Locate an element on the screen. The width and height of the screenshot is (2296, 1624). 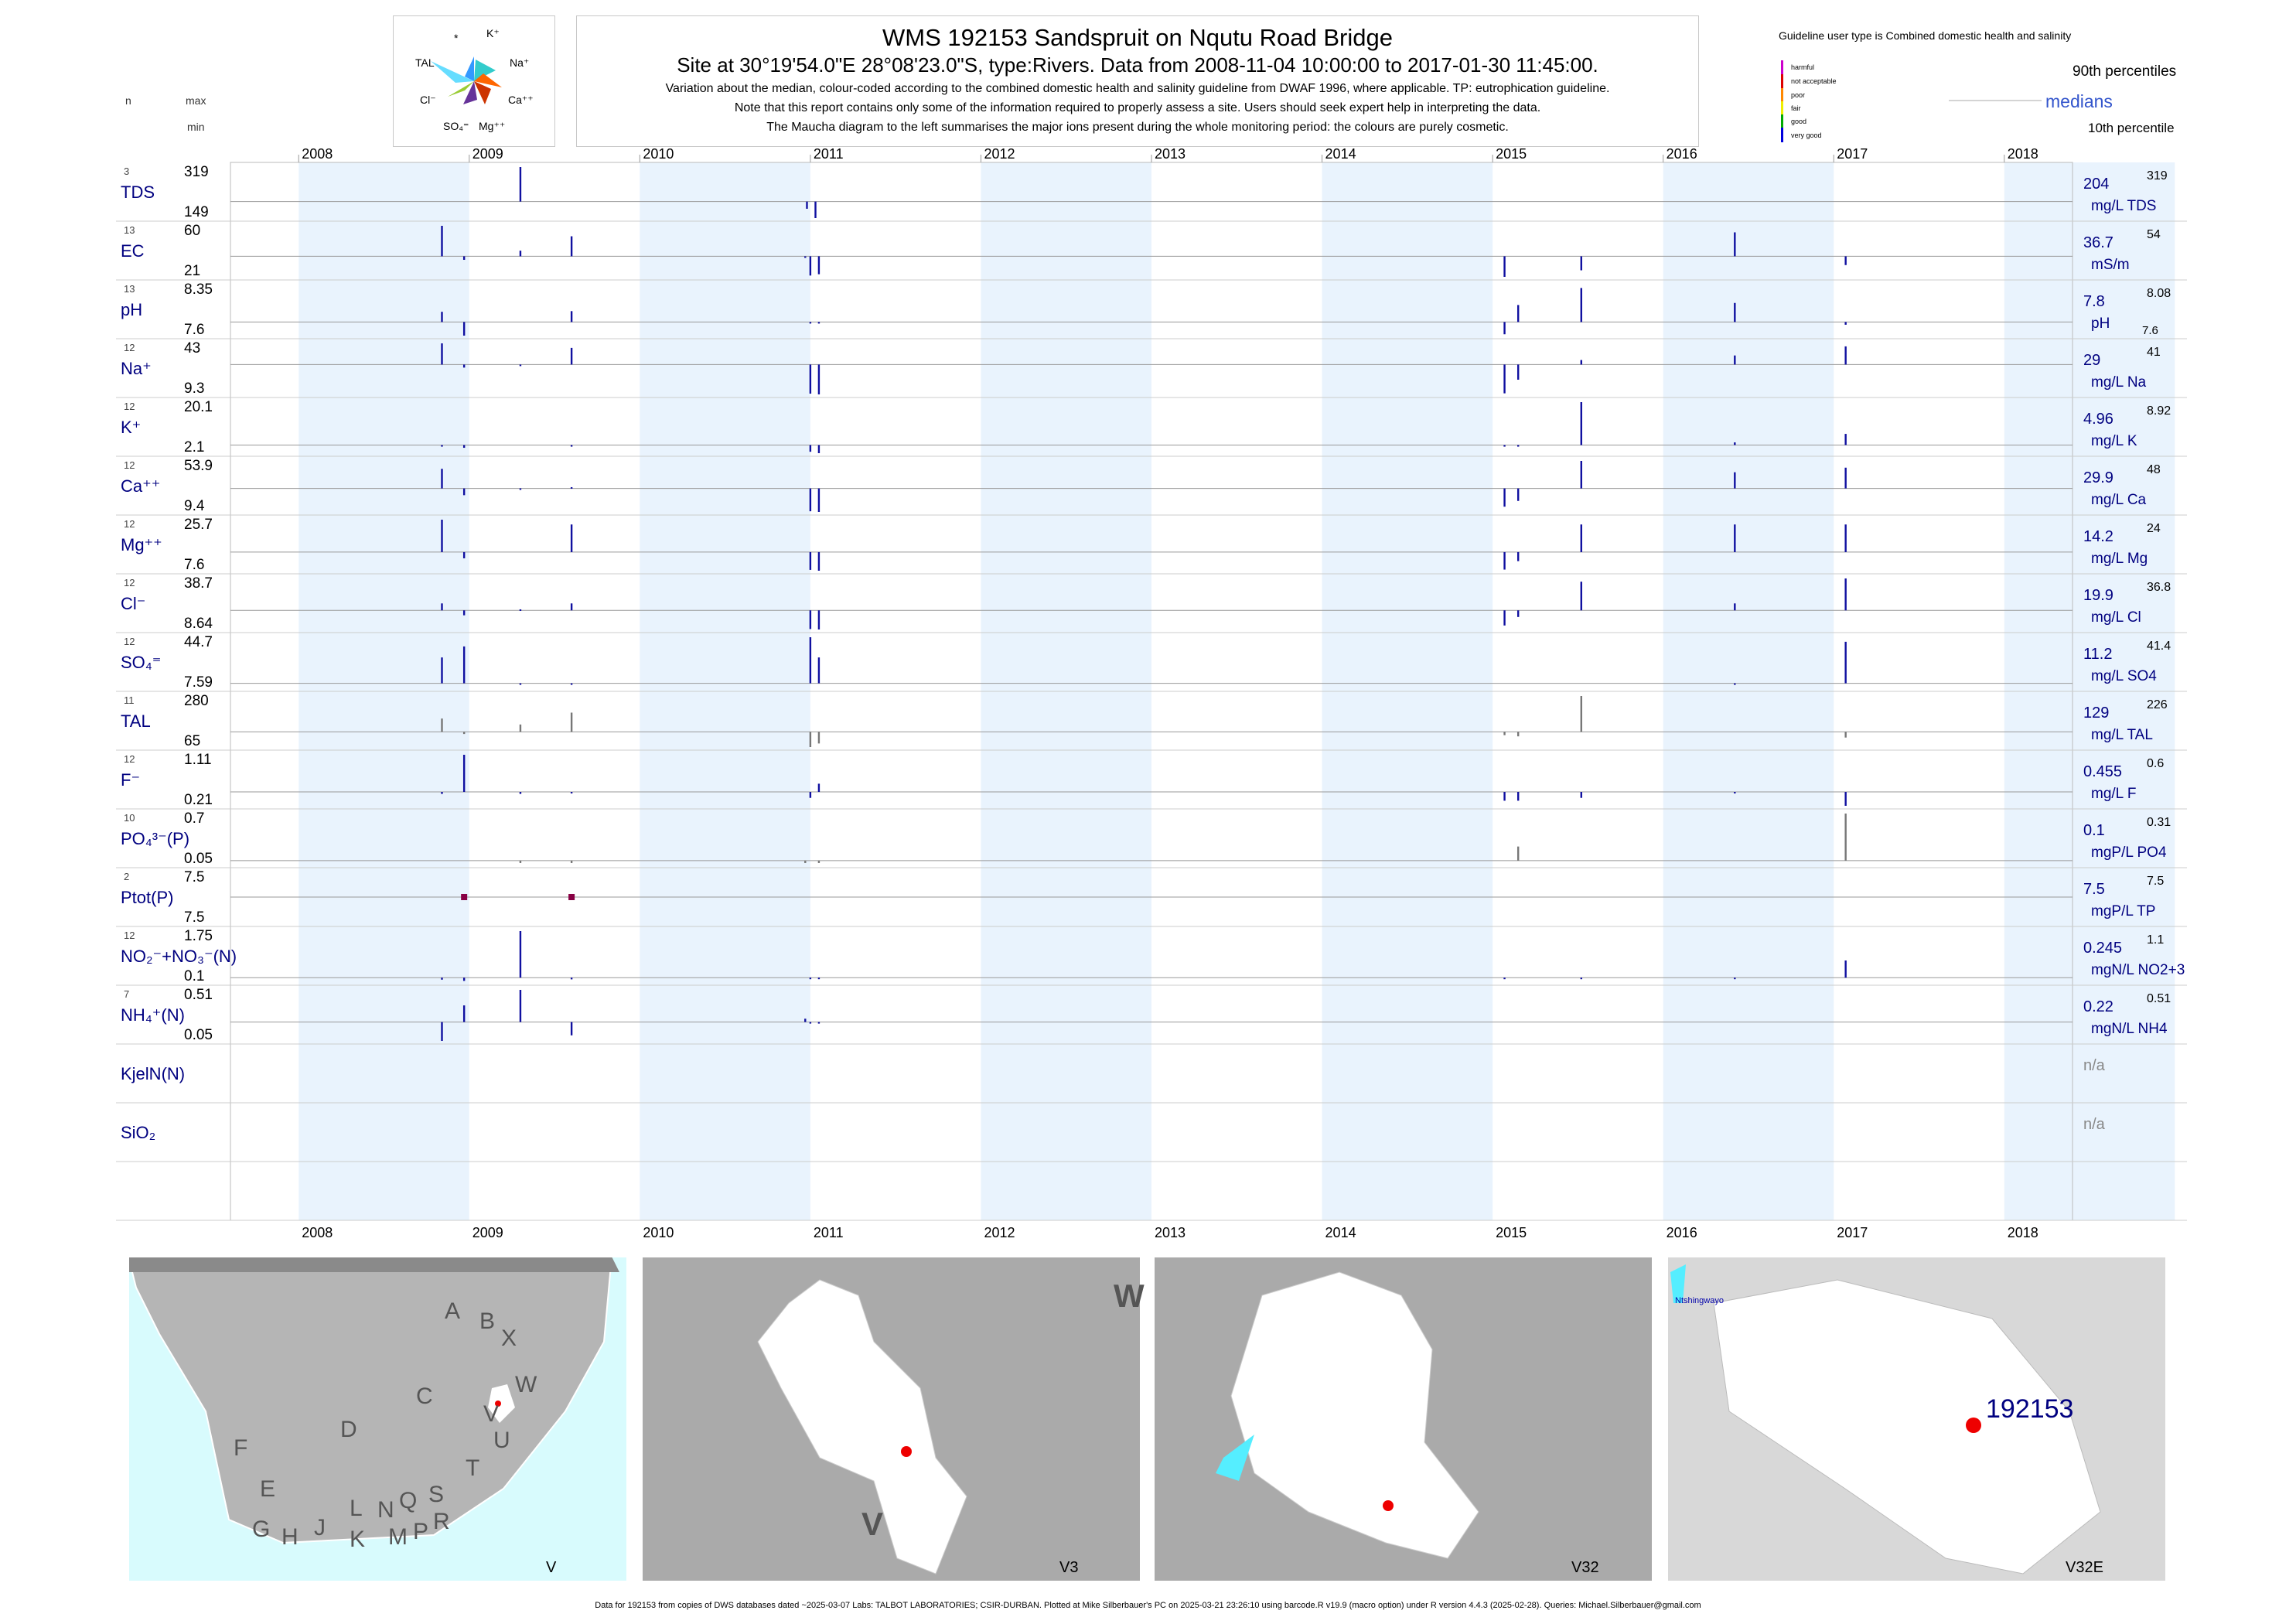
map-place-ntshingwayo: Ntshingwayo is located at coordinates (1699, 1300).